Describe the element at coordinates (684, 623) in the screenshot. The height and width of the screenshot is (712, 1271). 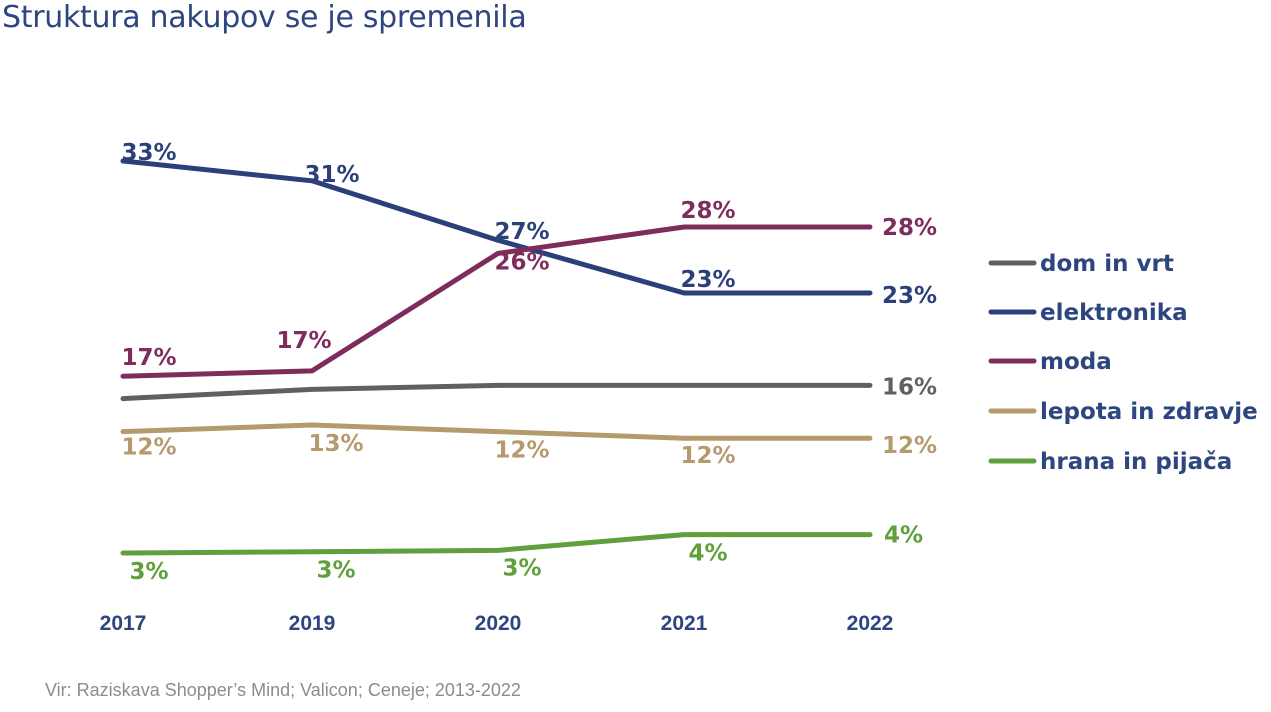
I see `x-tick-label: 2021` at that location.